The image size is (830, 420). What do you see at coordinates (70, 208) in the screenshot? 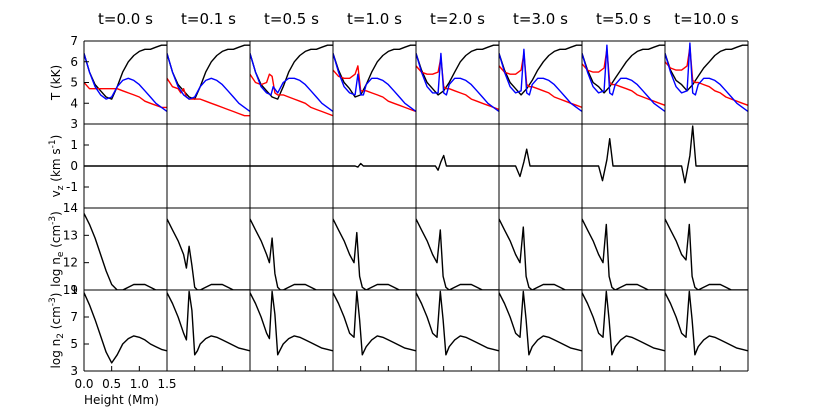
I see `ytick-label-ne-3: 14` at bounding box center [70, 208].